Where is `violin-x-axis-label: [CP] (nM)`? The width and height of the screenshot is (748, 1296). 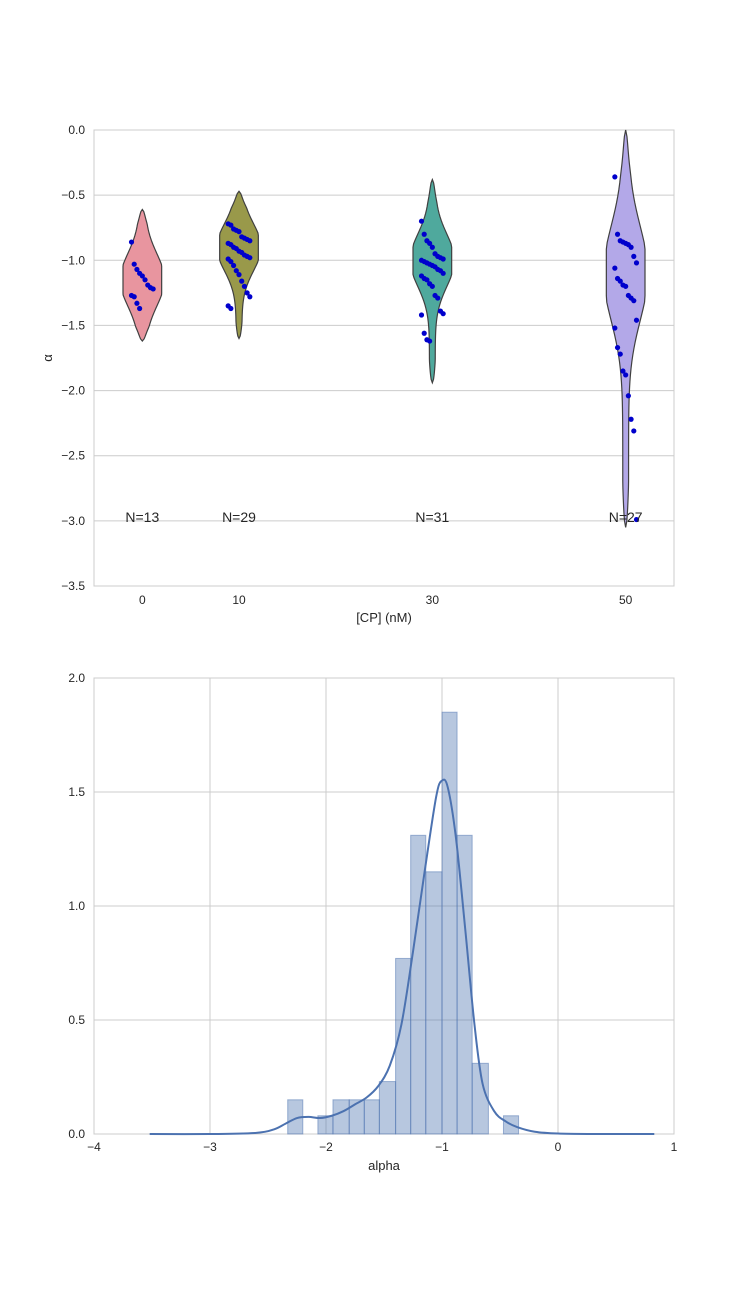
violin-x-axis-label: [CP] (nM) is located at coordinates (384, 617).